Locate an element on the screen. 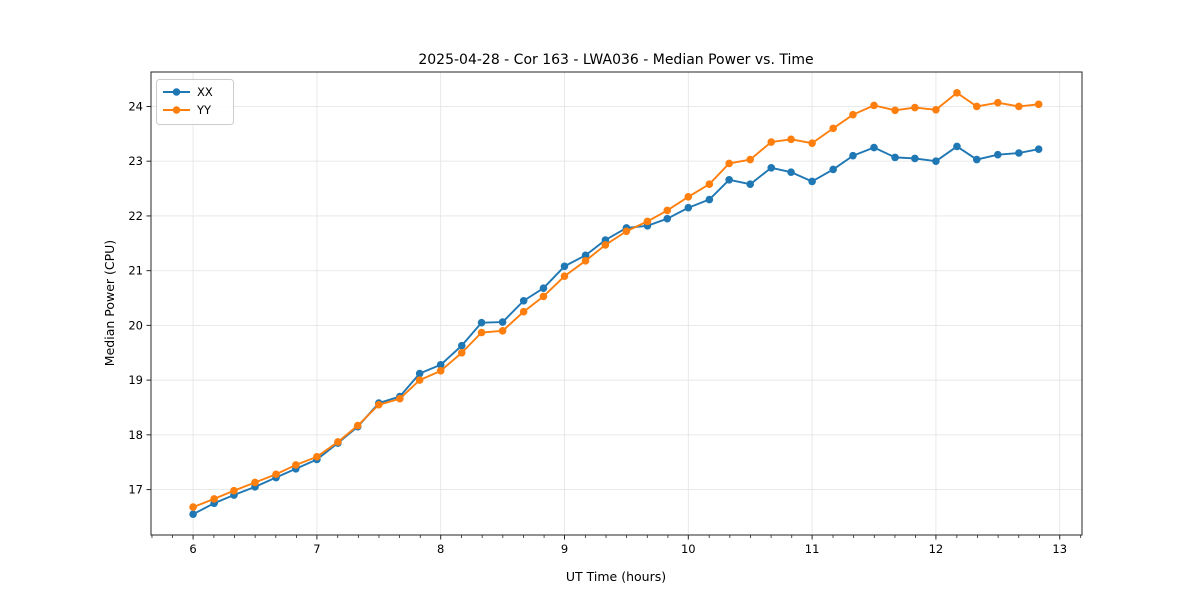 The width and height of the screenshot is (1200, 600). legend: XX YY is located at coordinates (195, 102).